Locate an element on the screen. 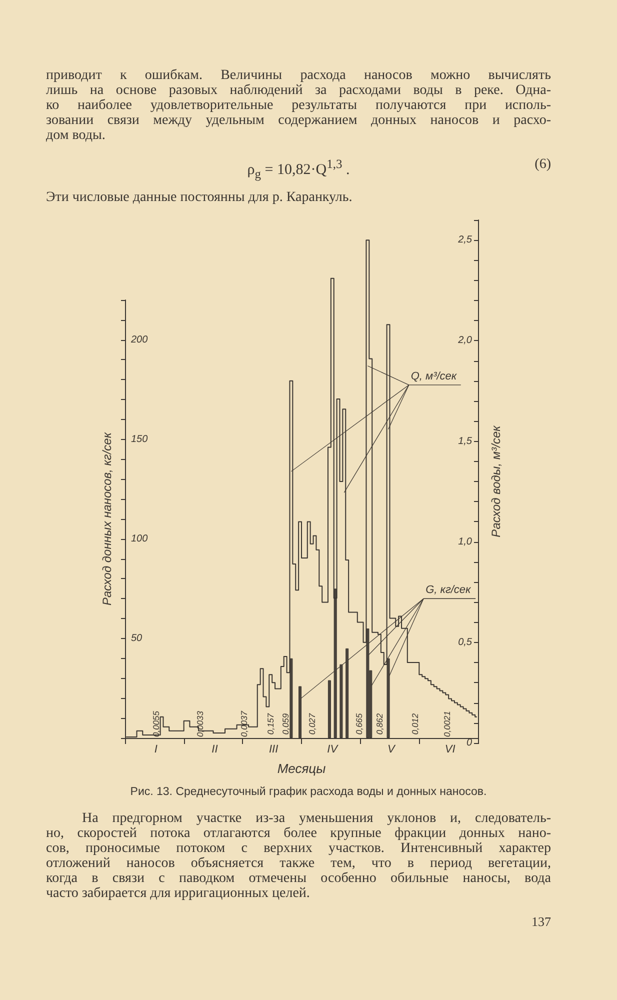  annotation: 0,0037 is located at coordinates (244, 723).